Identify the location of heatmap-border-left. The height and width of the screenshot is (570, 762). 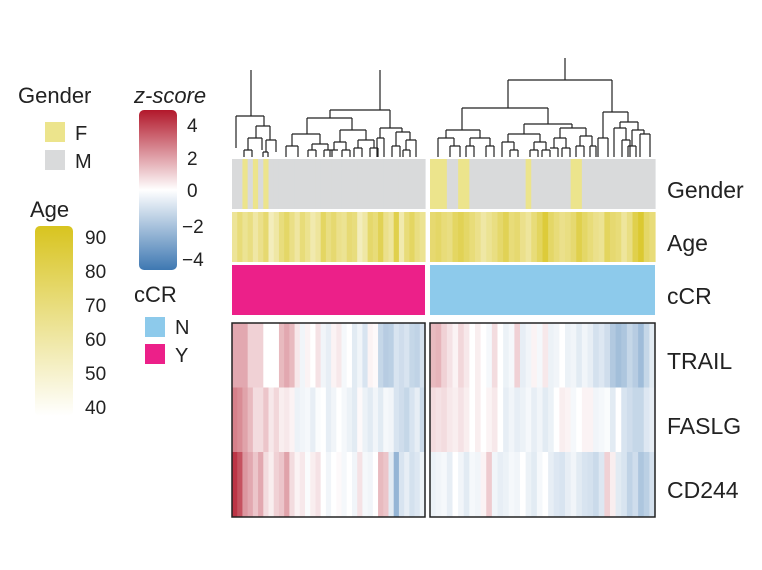
(328, 420).